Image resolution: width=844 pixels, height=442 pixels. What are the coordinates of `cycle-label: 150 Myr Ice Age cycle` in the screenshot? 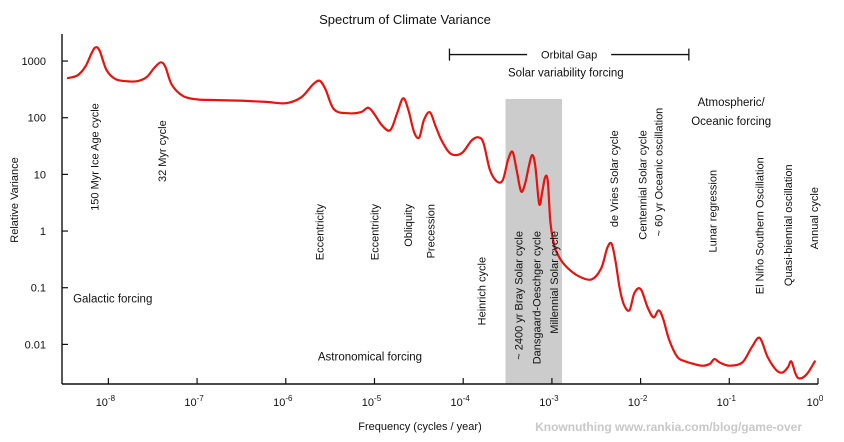 It's located at (96, 157).